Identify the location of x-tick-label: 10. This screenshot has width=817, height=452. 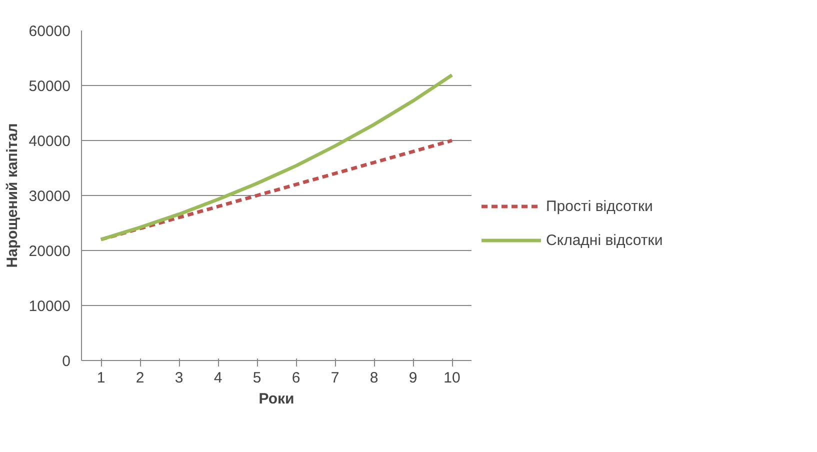
(452, 378).